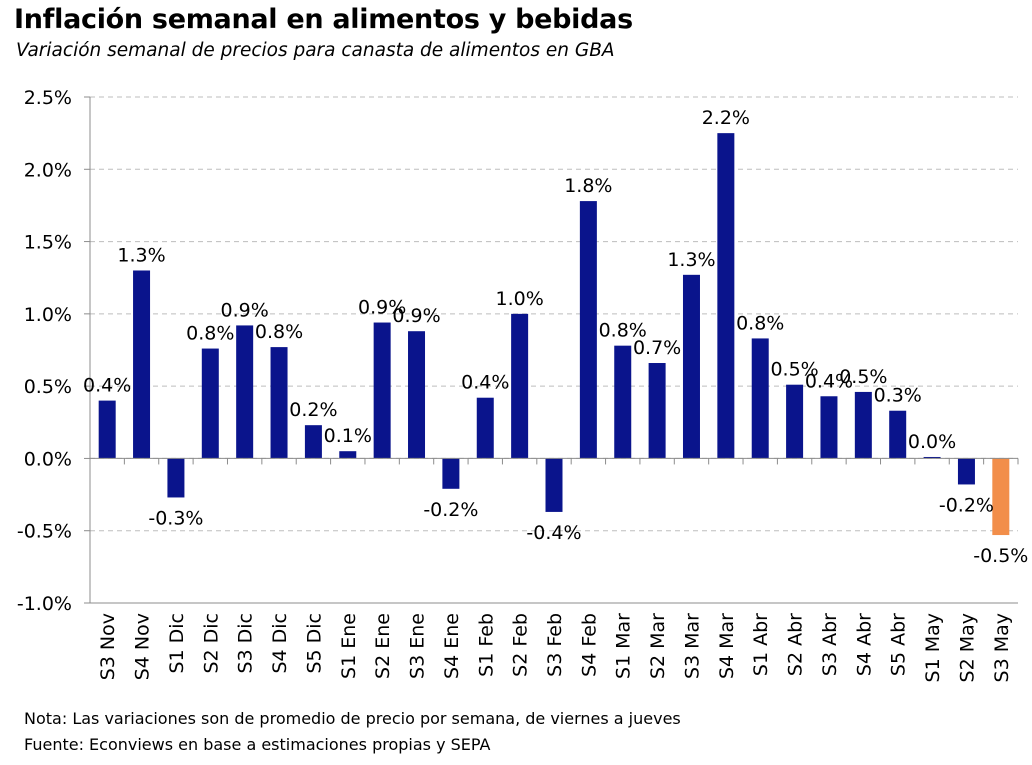  What do you see at coordinates (623, 402) in the screenshot?
I see `bar-s1-mar` at bounding box center [623, 402].